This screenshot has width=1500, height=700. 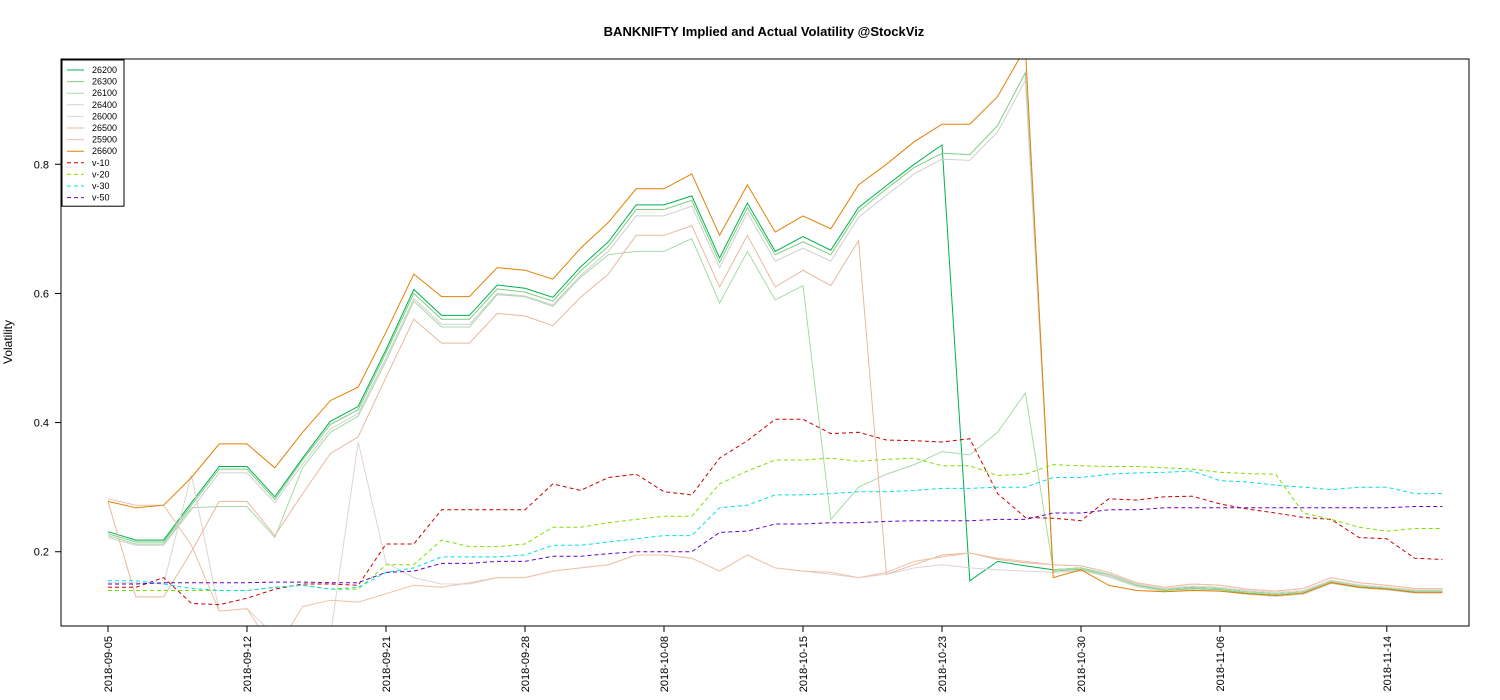 I want to click on legend-label: 26200, so click(x=104, y=70).